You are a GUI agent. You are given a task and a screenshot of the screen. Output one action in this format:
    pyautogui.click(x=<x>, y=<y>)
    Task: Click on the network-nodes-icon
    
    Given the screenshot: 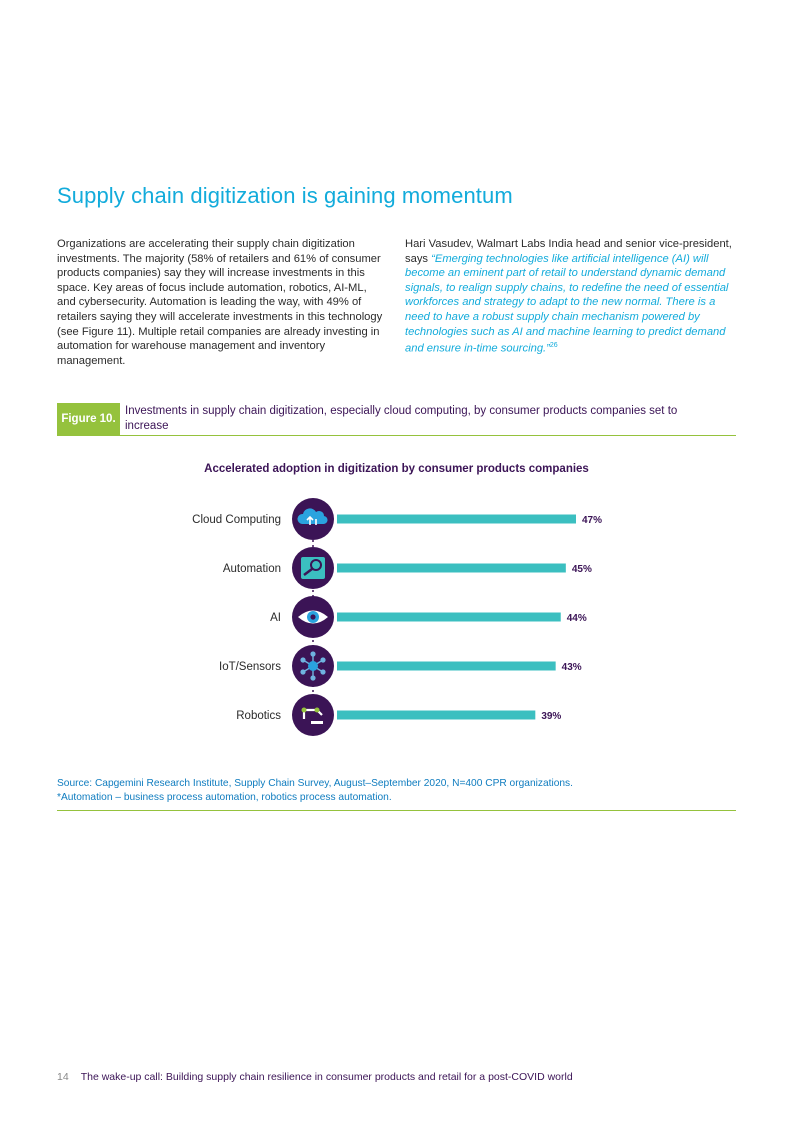 What is the action you would take?
    pyautogui.click(x=313, y=666)
    